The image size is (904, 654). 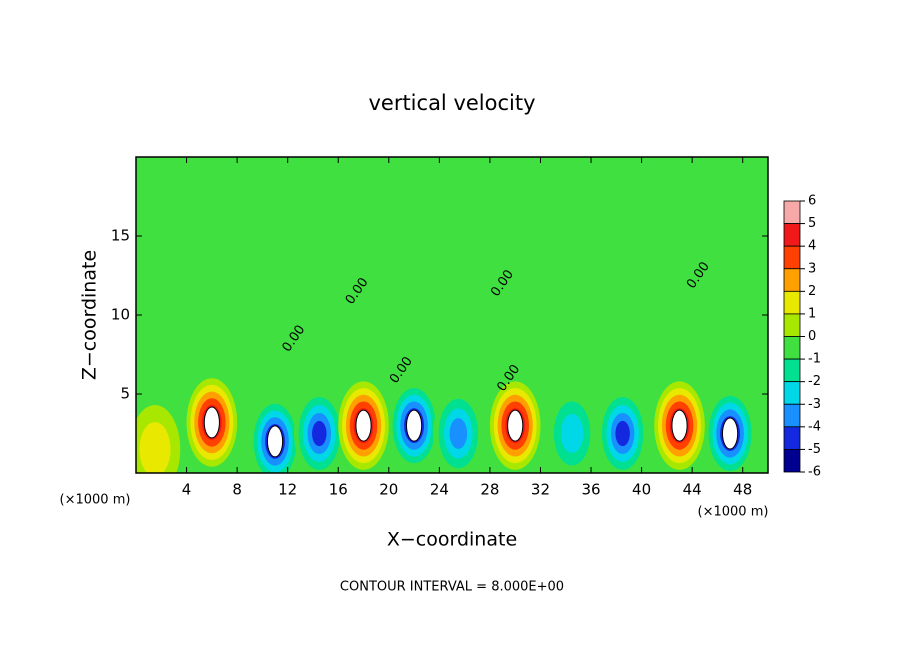 I want to click on colorbar-label: 5, so click(x=812, y=223).